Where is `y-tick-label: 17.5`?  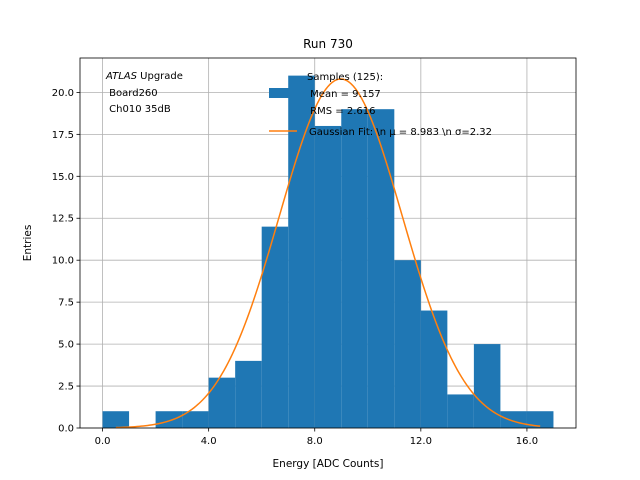
y-tick-label: 17.5 is located at coordinates (63, 135).